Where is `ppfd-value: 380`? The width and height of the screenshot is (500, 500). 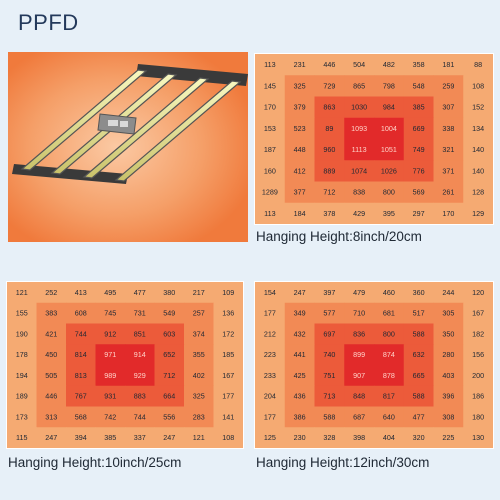
ppfd-value: 380 is located at coordinates (169, 292).